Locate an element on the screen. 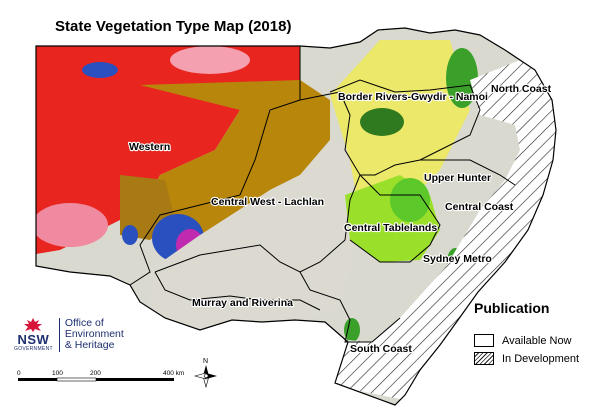 Image resolution: width=589 pixels, height=419 pixels. legend-label-available: Available Now is located at coordinates (537, 340).